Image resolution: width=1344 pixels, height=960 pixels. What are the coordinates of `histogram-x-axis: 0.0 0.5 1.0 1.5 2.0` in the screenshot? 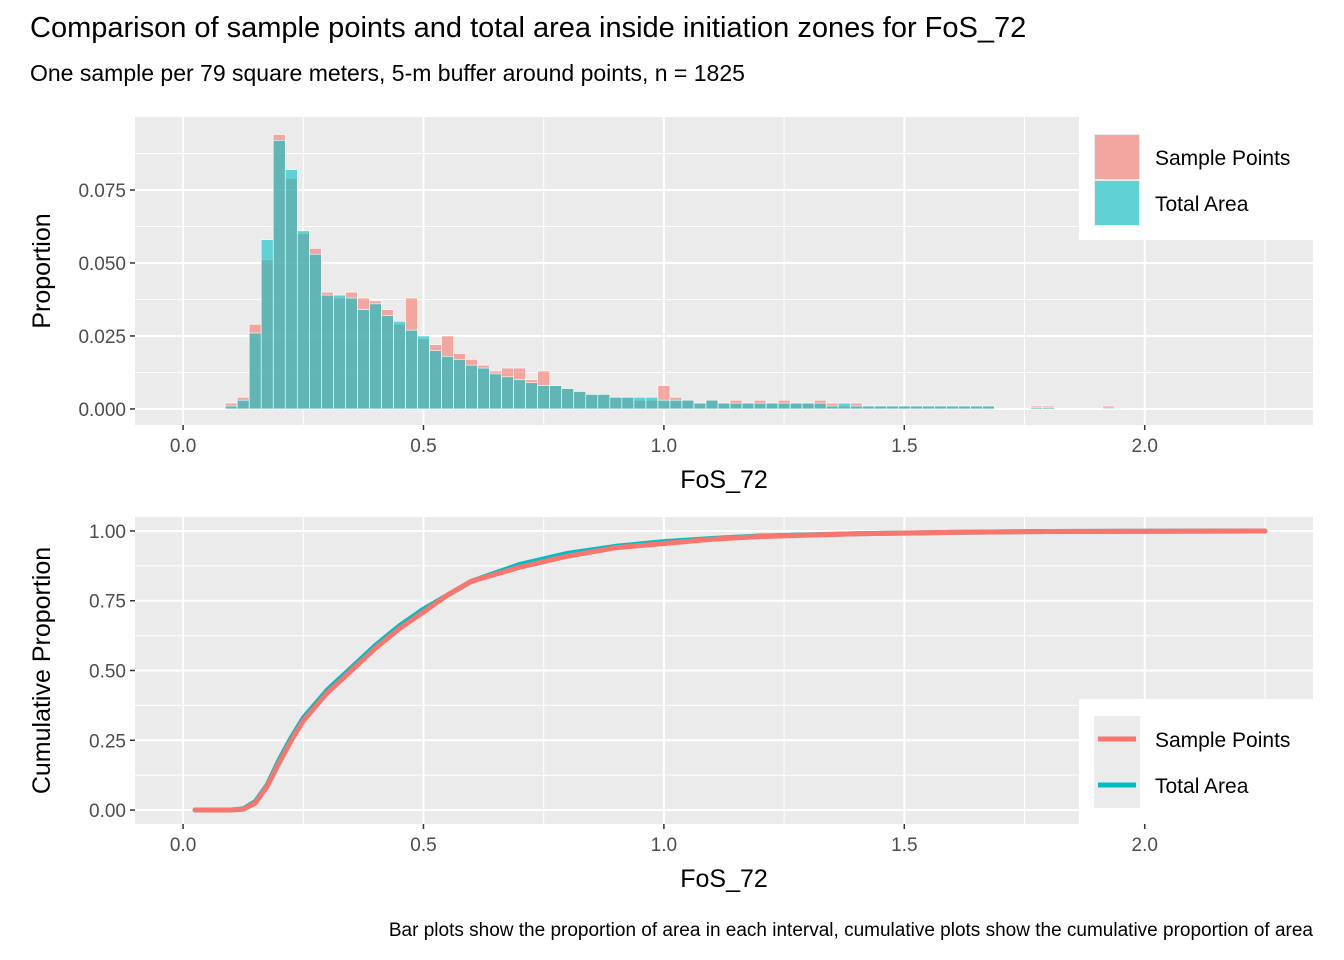 It's located at (664, 441).